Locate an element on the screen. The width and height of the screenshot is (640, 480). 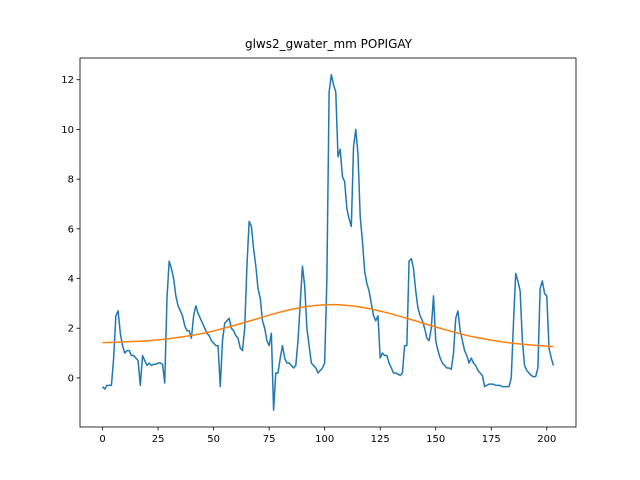
x-tick-label: 200 is located at coordinates (546, 439).